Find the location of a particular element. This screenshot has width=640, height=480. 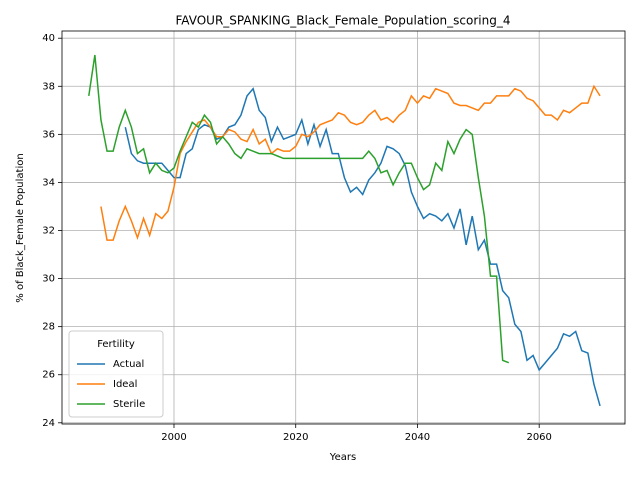

y-tick-label: 30 is located at coordinates (48, 279).